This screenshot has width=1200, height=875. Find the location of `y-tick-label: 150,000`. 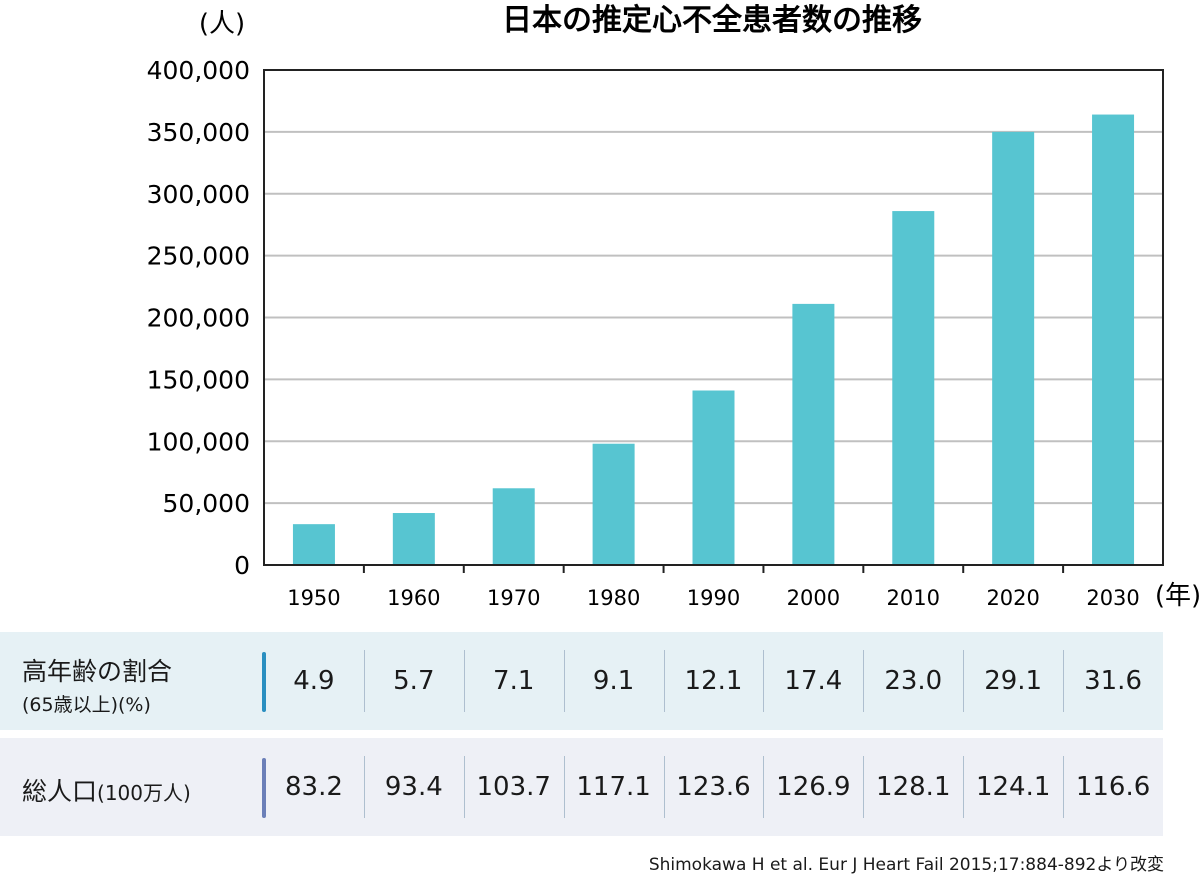

y-tick-label: 150,000 is located at coordinates (198, 379).